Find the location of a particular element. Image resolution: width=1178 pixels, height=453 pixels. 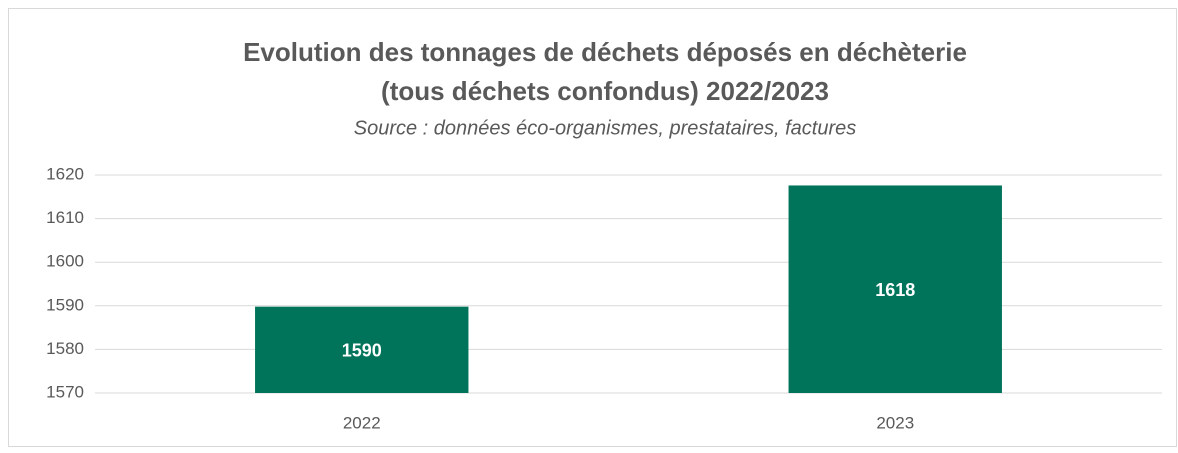

y-tick-label: 1580 is located at coordinates (65, 348).